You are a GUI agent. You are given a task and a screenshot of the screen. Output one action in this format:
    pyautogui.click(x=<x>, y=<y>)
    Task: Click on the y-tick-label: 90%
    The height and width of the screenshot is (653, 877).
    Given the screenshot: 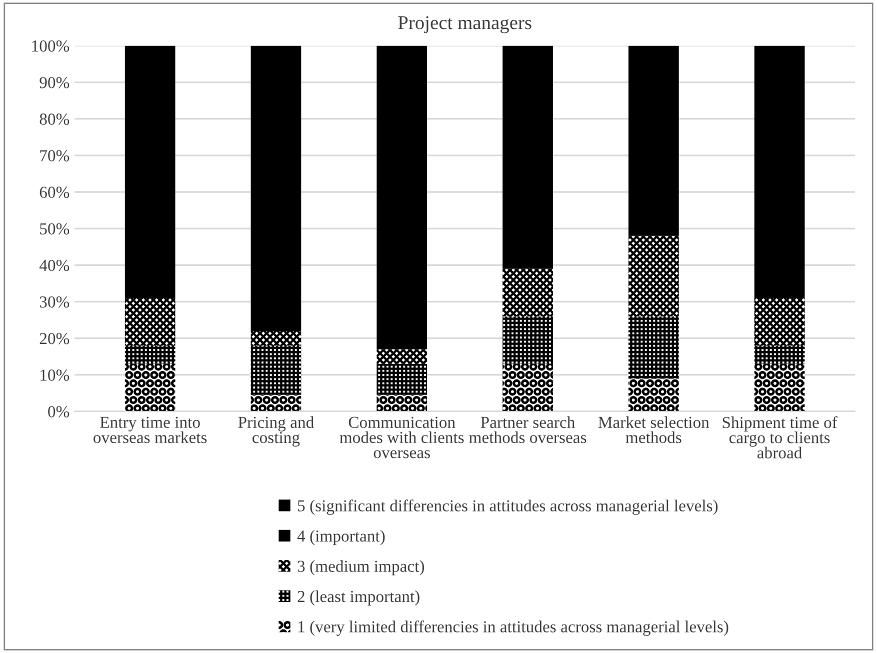 What is the action you would take?
    pyautogui.click(x=55, y=82)
    